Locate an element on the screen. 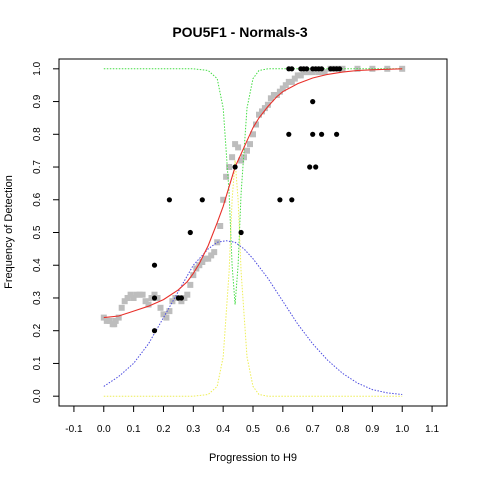 This screenshot has height=480, width=480. y-tick-label: 0.3 is located at coordinates (37, 298).